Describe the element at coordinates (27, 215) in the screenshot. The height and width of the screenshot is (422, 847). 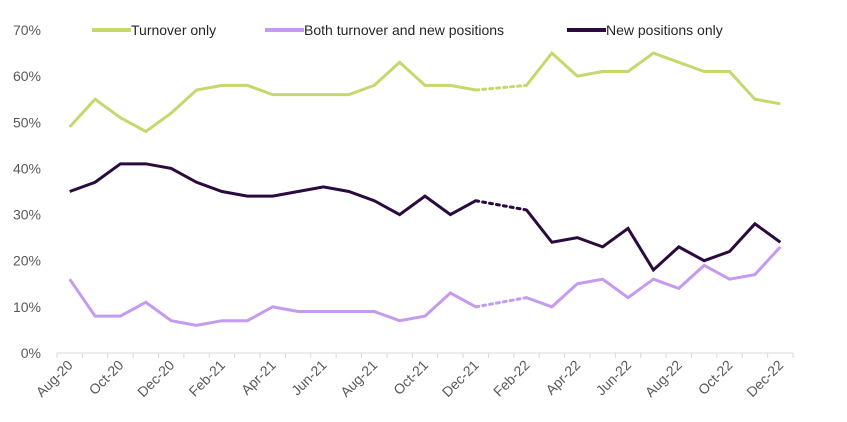
I see `y-tick-label: 30%` at that location.